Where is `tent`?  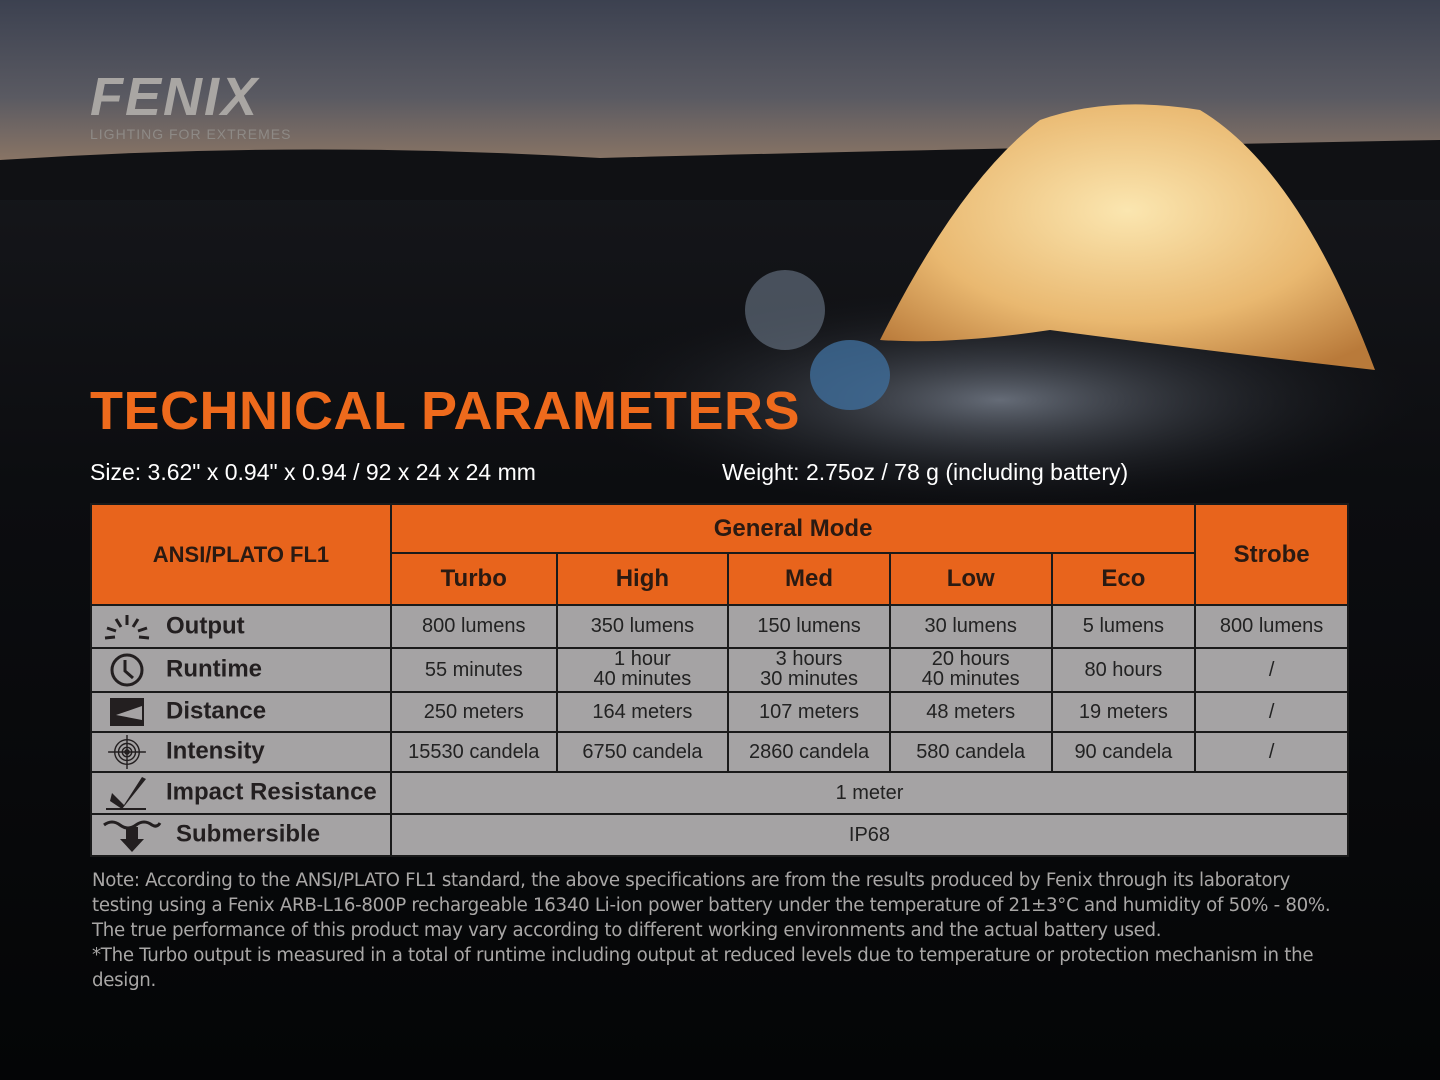 tent is located at coordinates (1127, 237).